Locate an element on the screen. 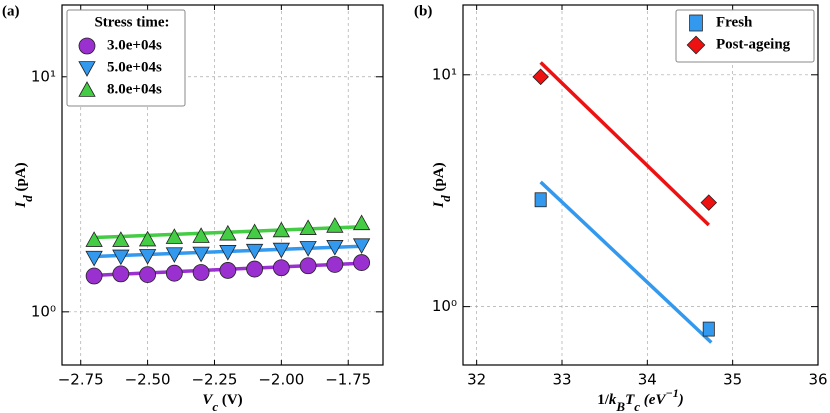  legend-label: 8.0e+04s is located at coordinates (134, 89).